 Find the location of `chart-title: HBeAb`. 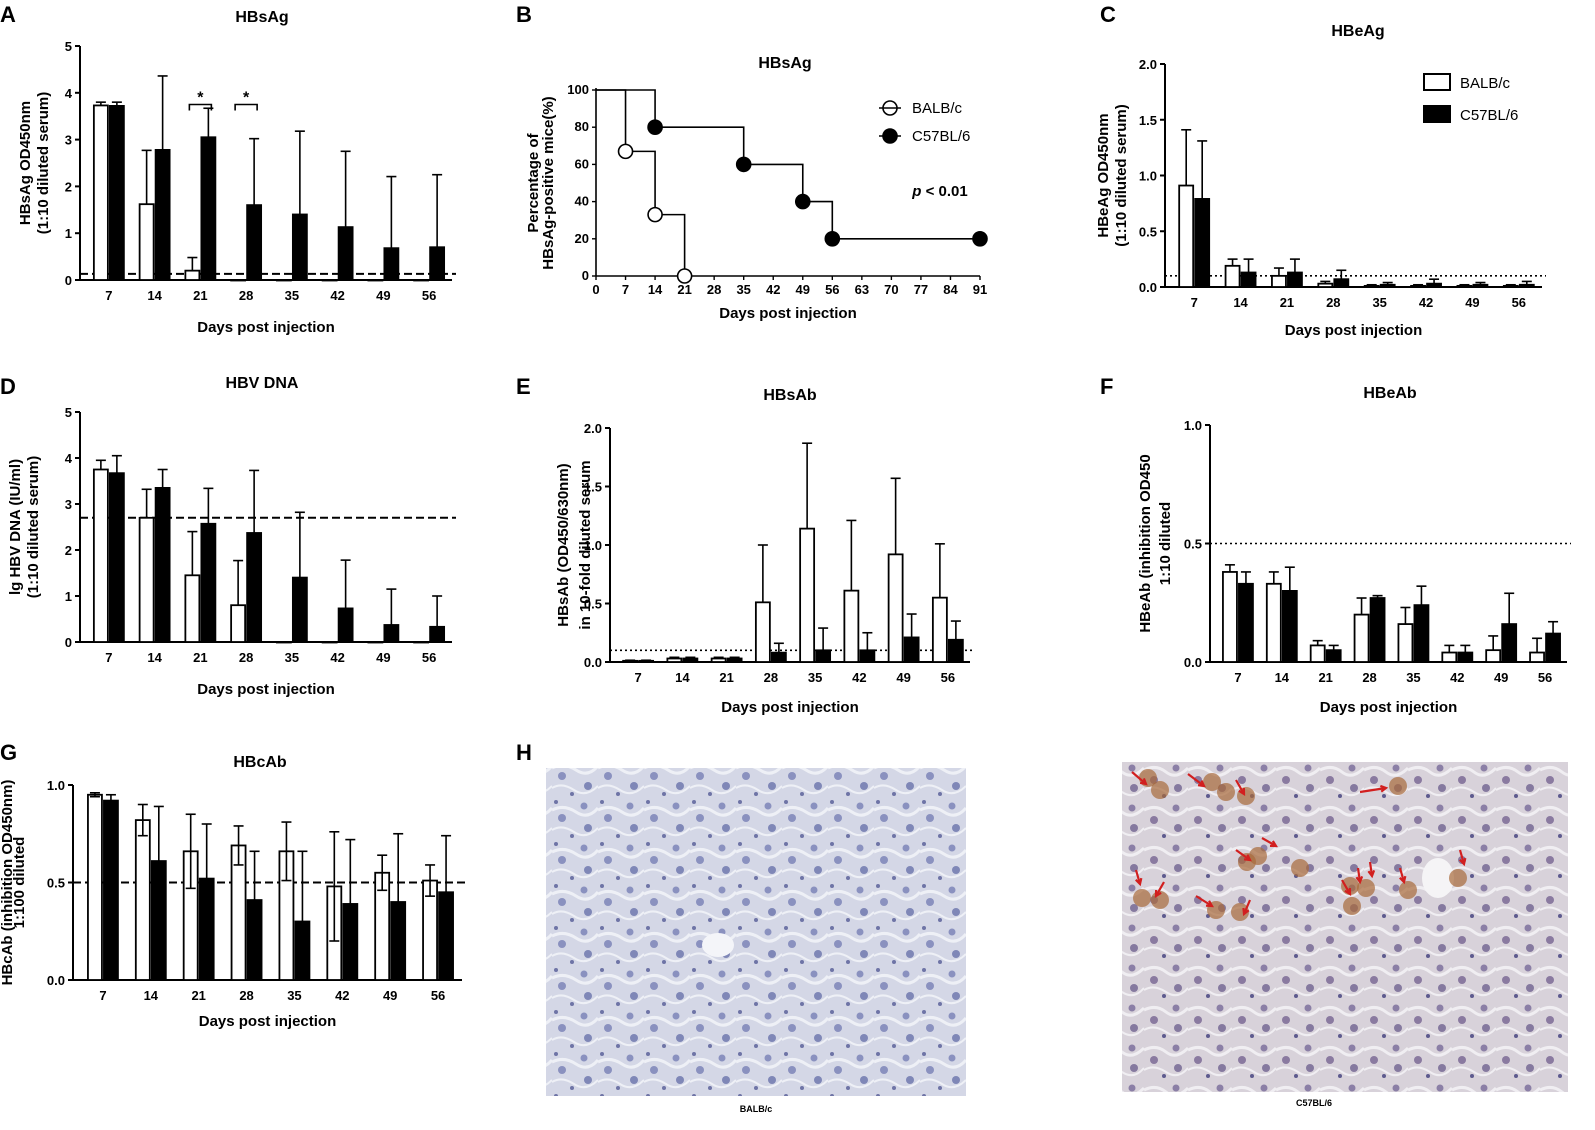

chart-title: HBeAb is located at coordinates (1390, 393).